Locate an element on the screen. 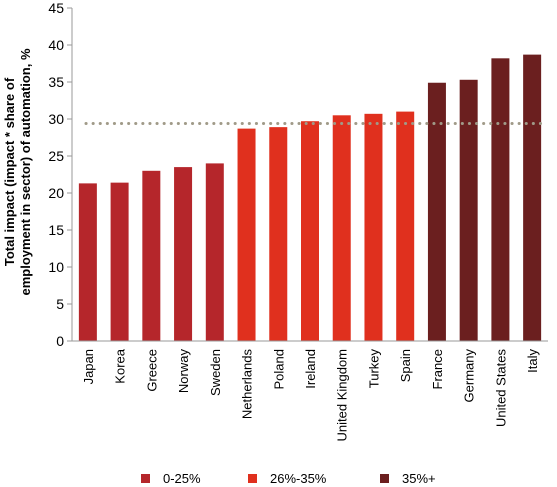 This screenshot has height=487, width=557. x-tick-label: Ireland is located at coordinates (310, 369).